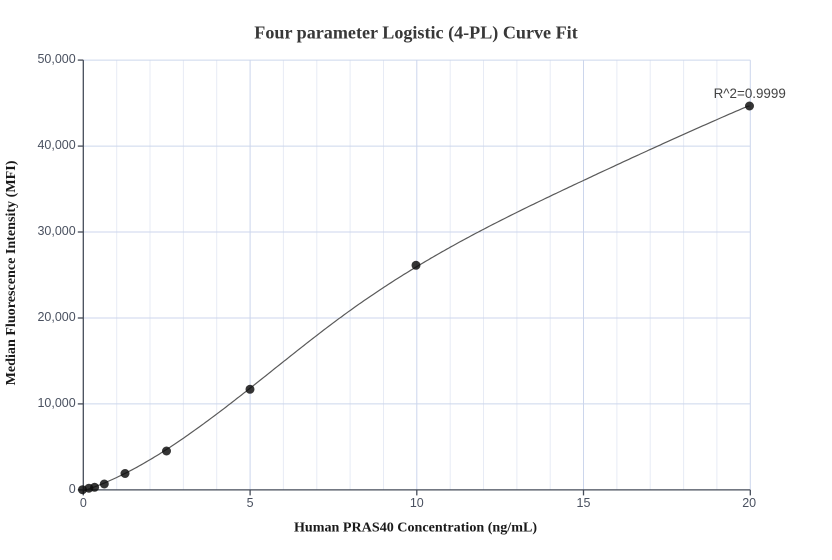  I want to click on svg-text:Median Fluorescence Intensity: Median Fluorescence Intensity (MFI), so click(11, 272).